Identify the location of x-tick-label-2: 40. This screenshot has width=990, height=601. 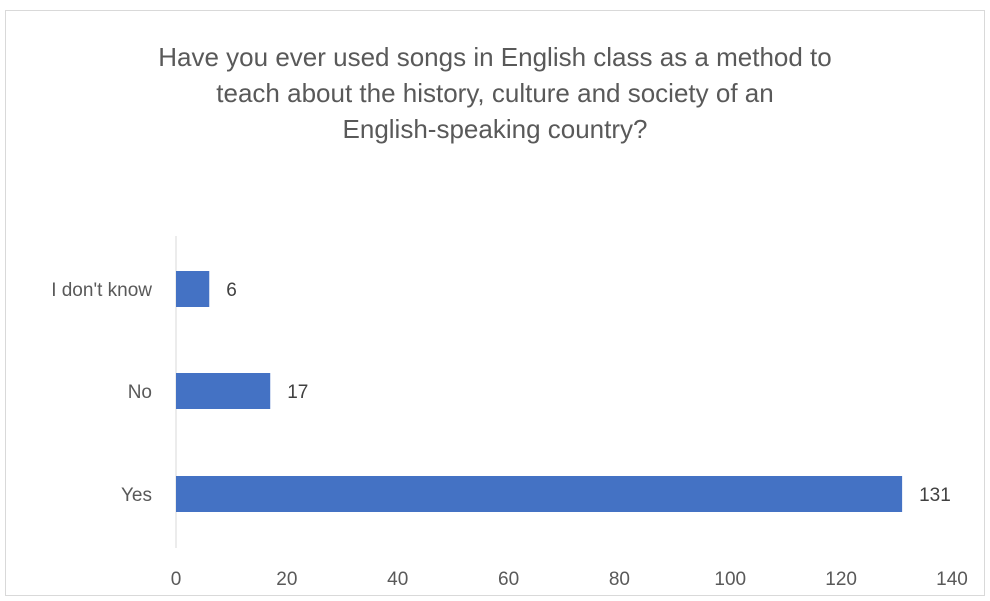
(397, 579).